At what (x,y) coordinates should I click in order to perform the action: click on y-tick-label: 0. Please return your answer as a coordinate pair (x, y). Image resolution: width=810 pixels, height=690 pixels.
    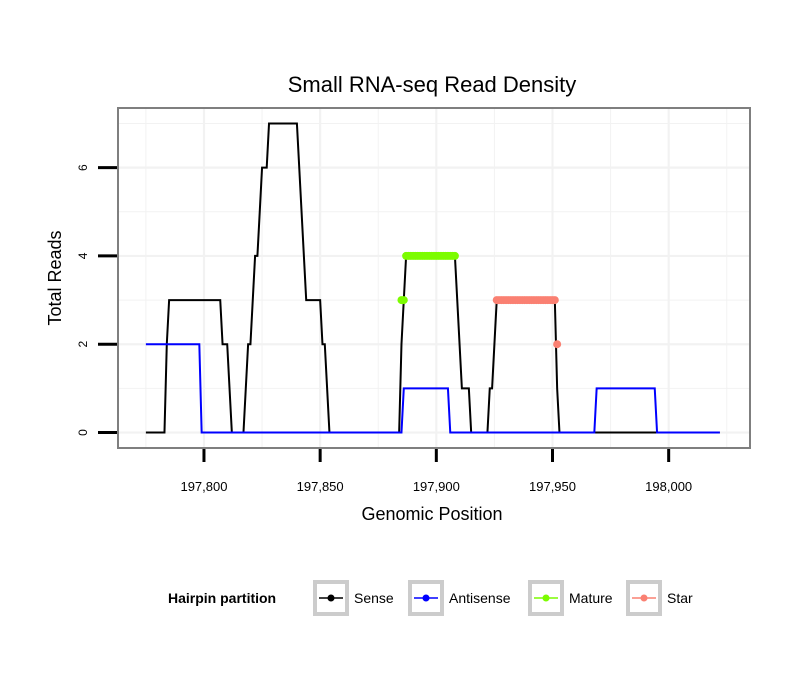
    Looking at the image, I should click on (83, 432).